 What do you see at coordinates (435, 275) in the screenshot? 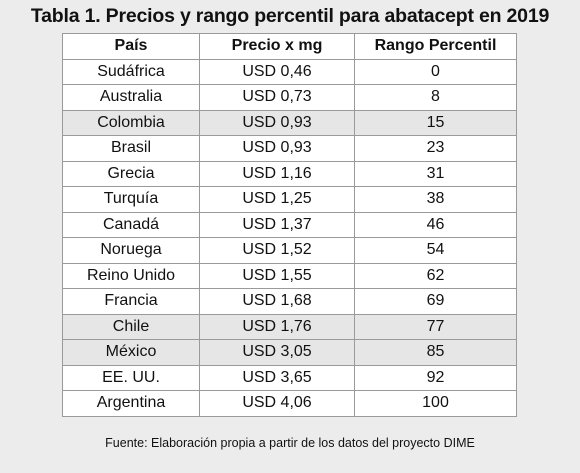
I see `cell-rango: 62` at bounding box center [435, 275].